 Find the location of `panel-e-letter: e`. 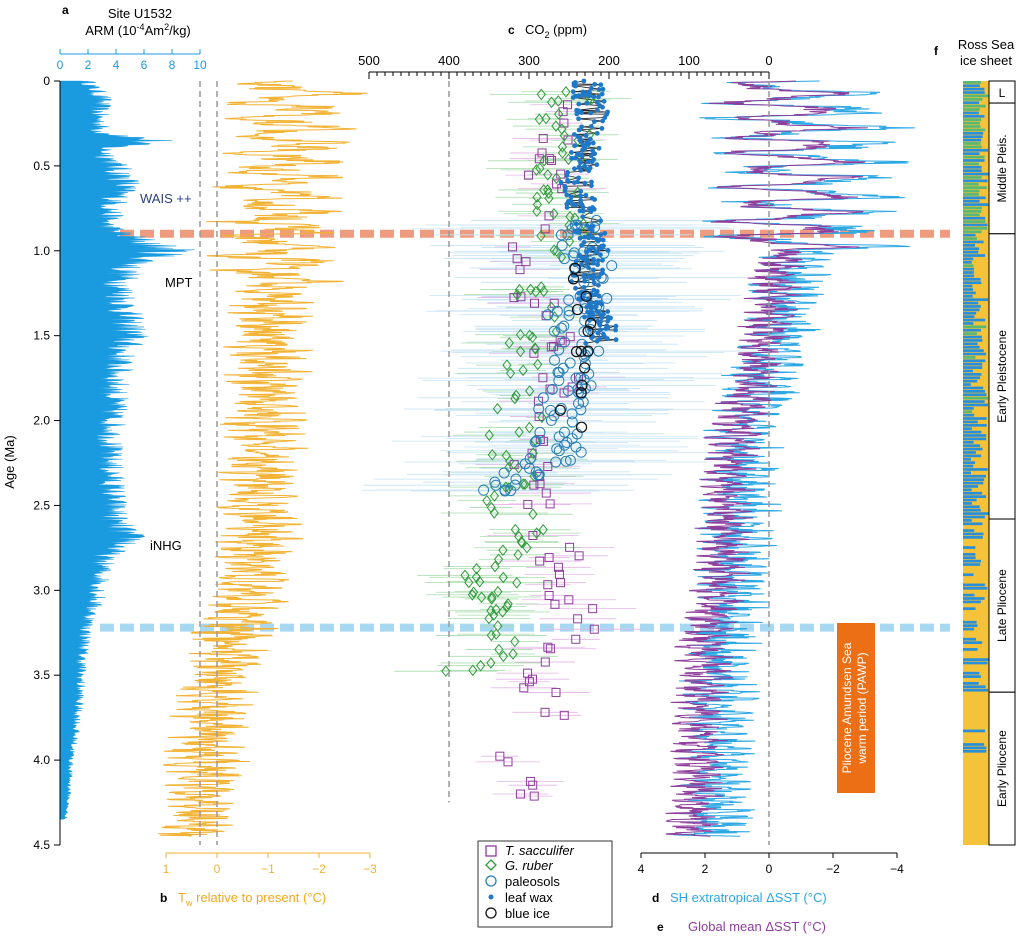

panel-e-letter: e is located at coordinates (660, 927).